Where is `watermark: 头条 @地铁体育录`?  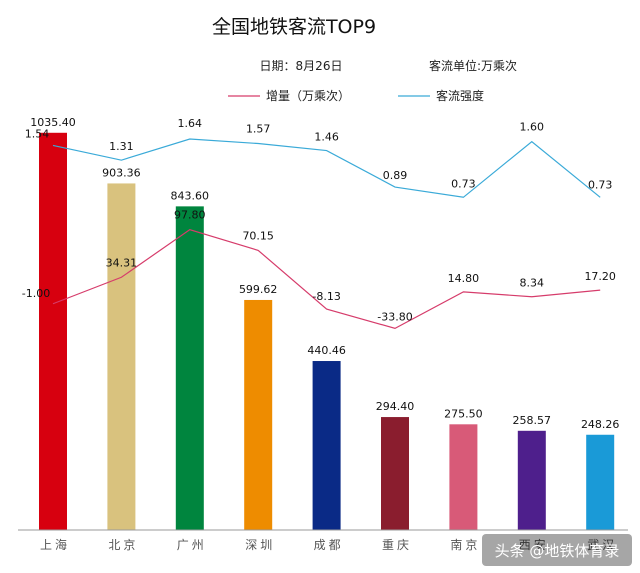 watermark: 头条 @地铁体育录 is located at coordinates (557, 551).